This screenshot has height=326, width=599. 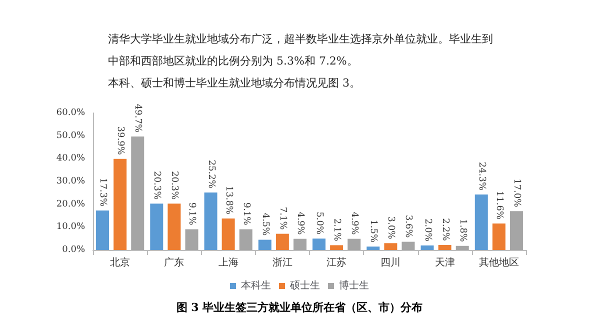 What do you see at coordinates (228, 200) in the screenshot?
I see `data-label: 13.8%` at bounding box center [228, 200].